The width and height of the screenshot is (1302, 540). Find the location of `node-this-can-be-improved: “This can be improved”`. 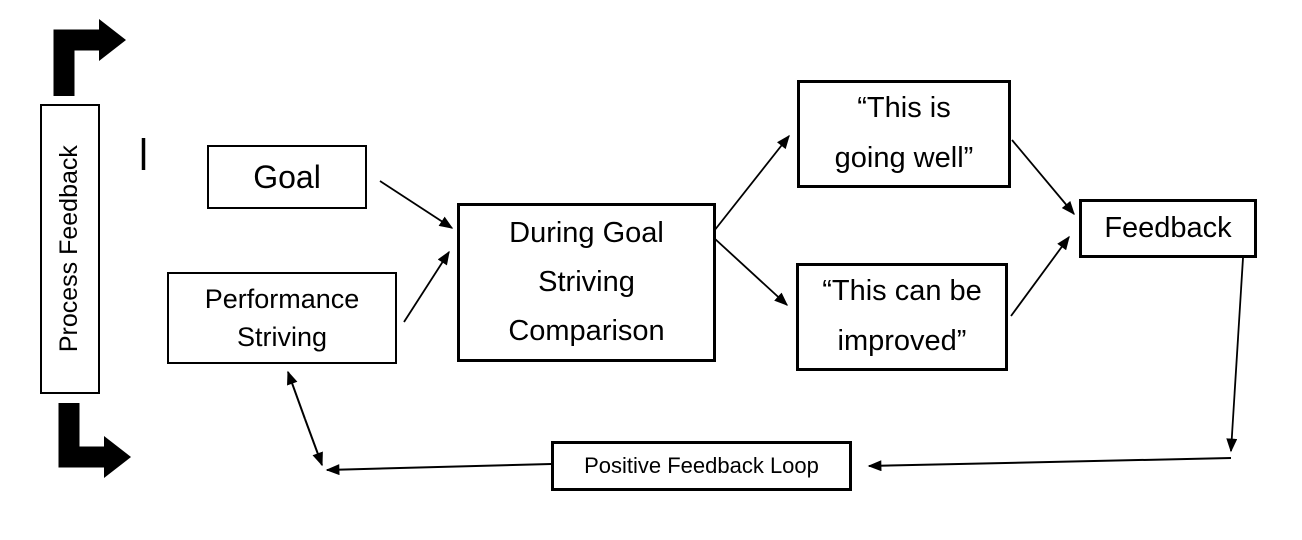

node-this-can-be-improved: “This can be improved” is located at coordinates (902, 317).